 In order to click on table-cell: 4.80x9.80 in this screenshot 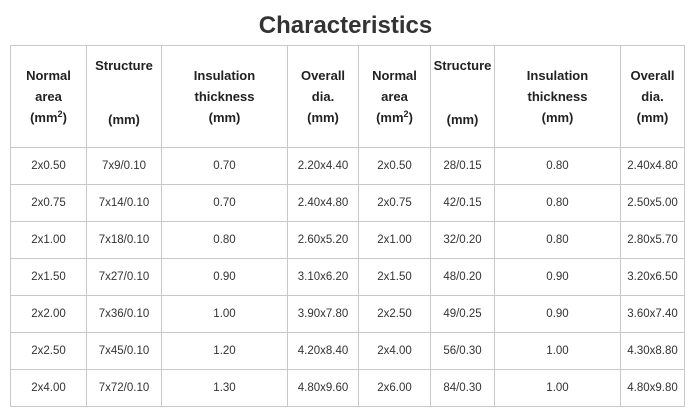, I will do `click(652, 388)`.